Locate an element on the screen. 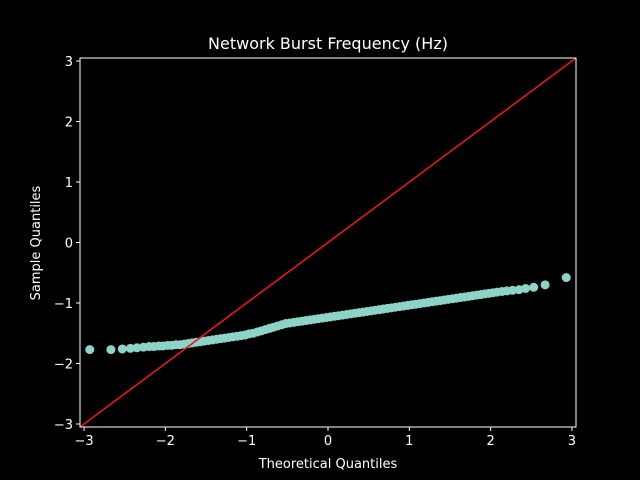  x-tick-label: −1 is located at coordinates (246, 441).